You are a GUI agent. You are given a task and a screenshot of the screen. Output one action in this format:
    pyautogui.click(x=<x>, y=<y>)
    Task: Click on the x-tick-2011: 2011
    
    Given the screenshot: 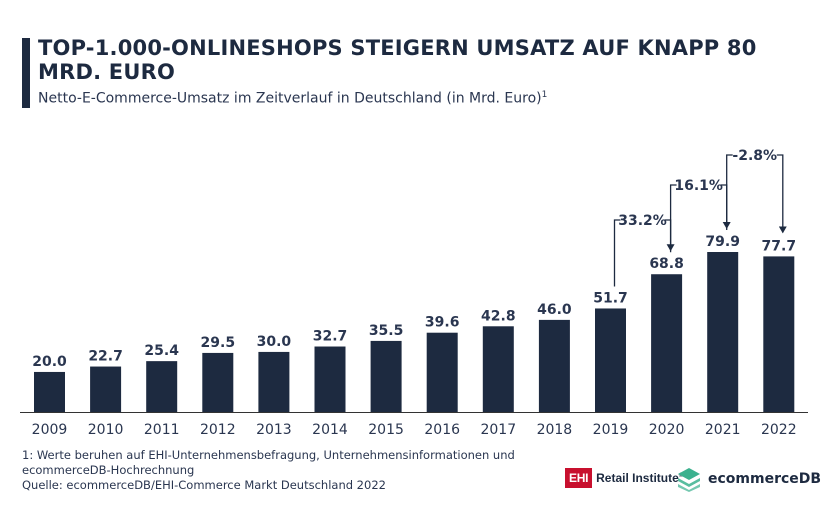 What is the action you would take?
    pyautogui.click(x=162, y=430)
    